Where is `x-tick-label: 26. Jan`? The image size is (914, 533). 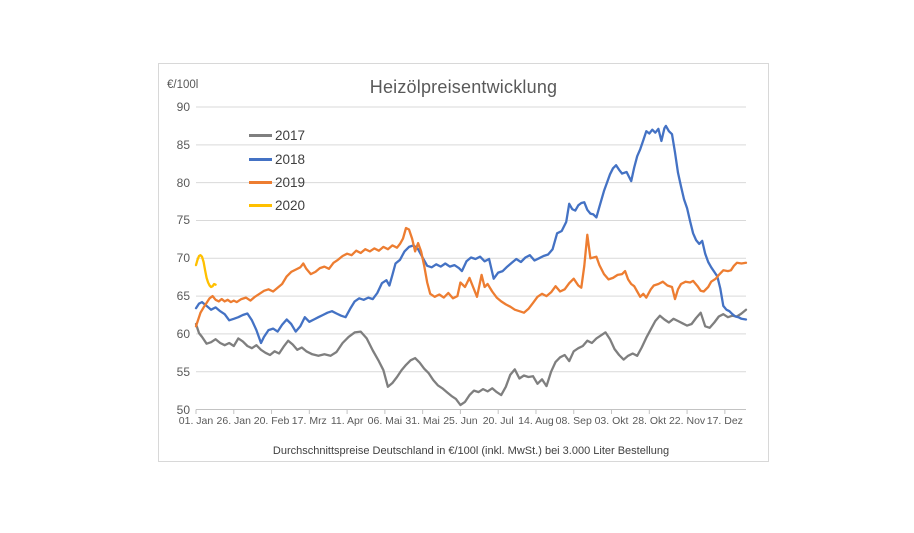 x-tick-label: 26. Jan is located at coordinates (233, 421).